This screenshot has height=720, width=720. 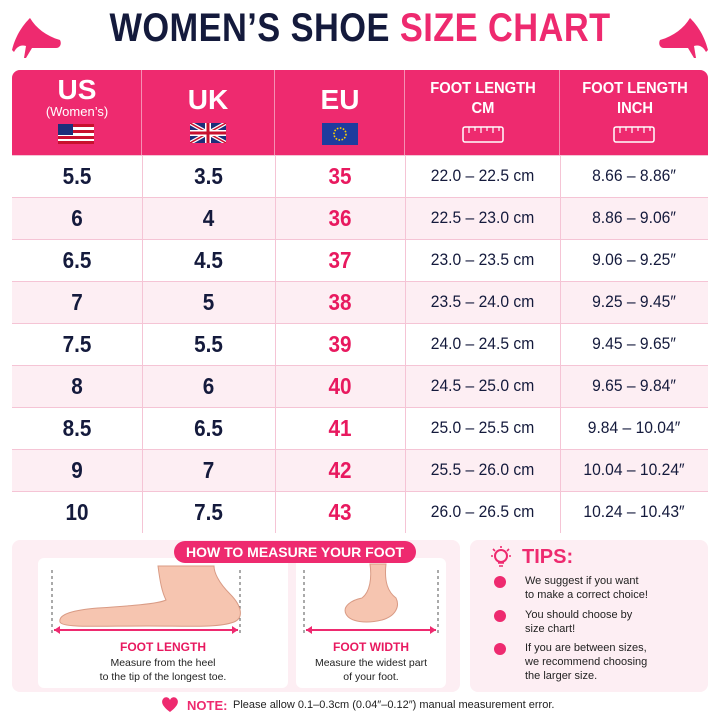 I want to click on tip-text: the larger size., so click(x=561, y=676).